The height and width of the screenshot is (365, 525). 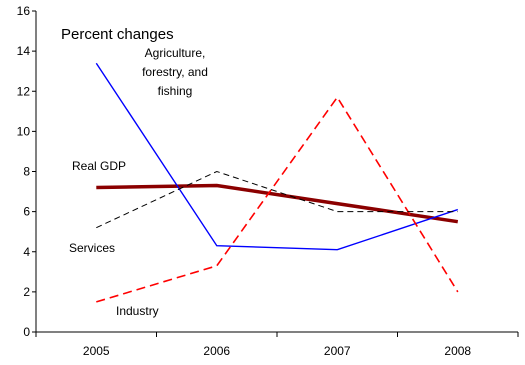 I want to click on y-tick-label: 14, so click(x=24, y=51).